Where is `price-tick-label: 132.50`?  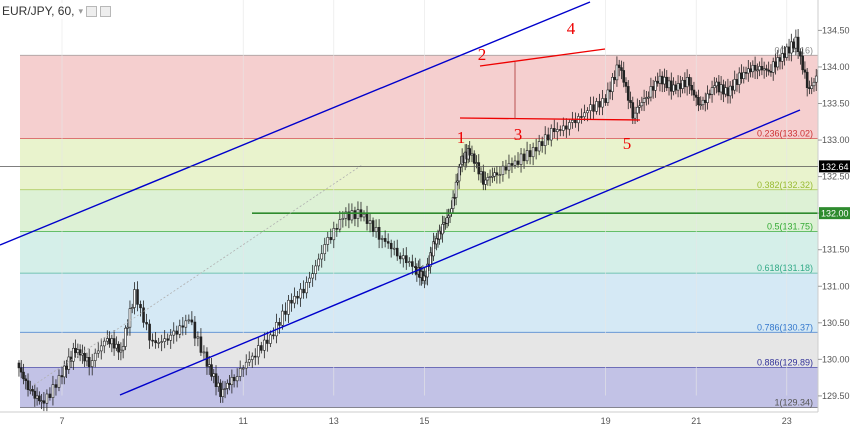
price-tick-label: 132.50 is located at coordinates (836, 177).